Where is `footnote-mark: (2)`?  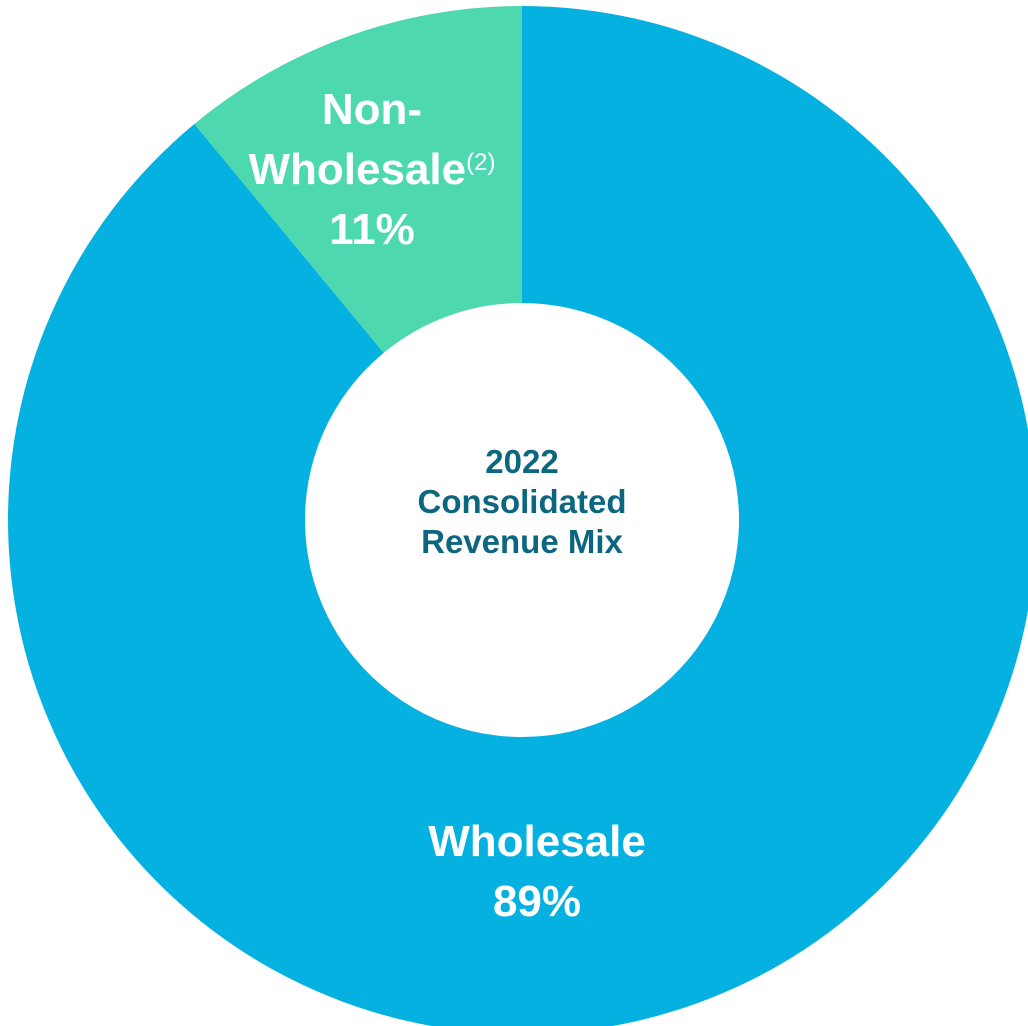 footnote-mark: (2) is located at coordinates (481, 162).